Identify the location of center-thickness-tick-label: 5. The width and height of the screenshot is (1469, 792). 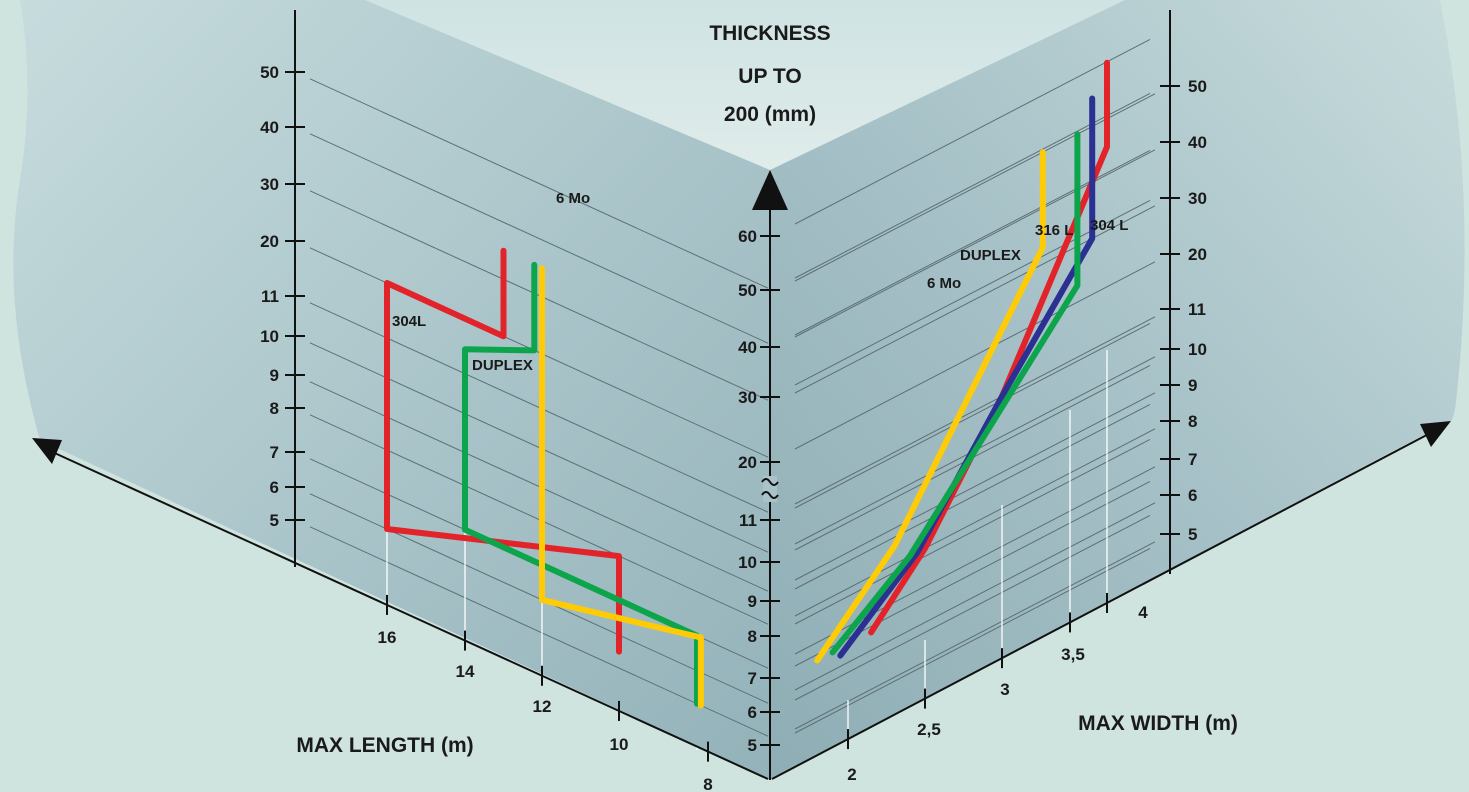
(752, 745).